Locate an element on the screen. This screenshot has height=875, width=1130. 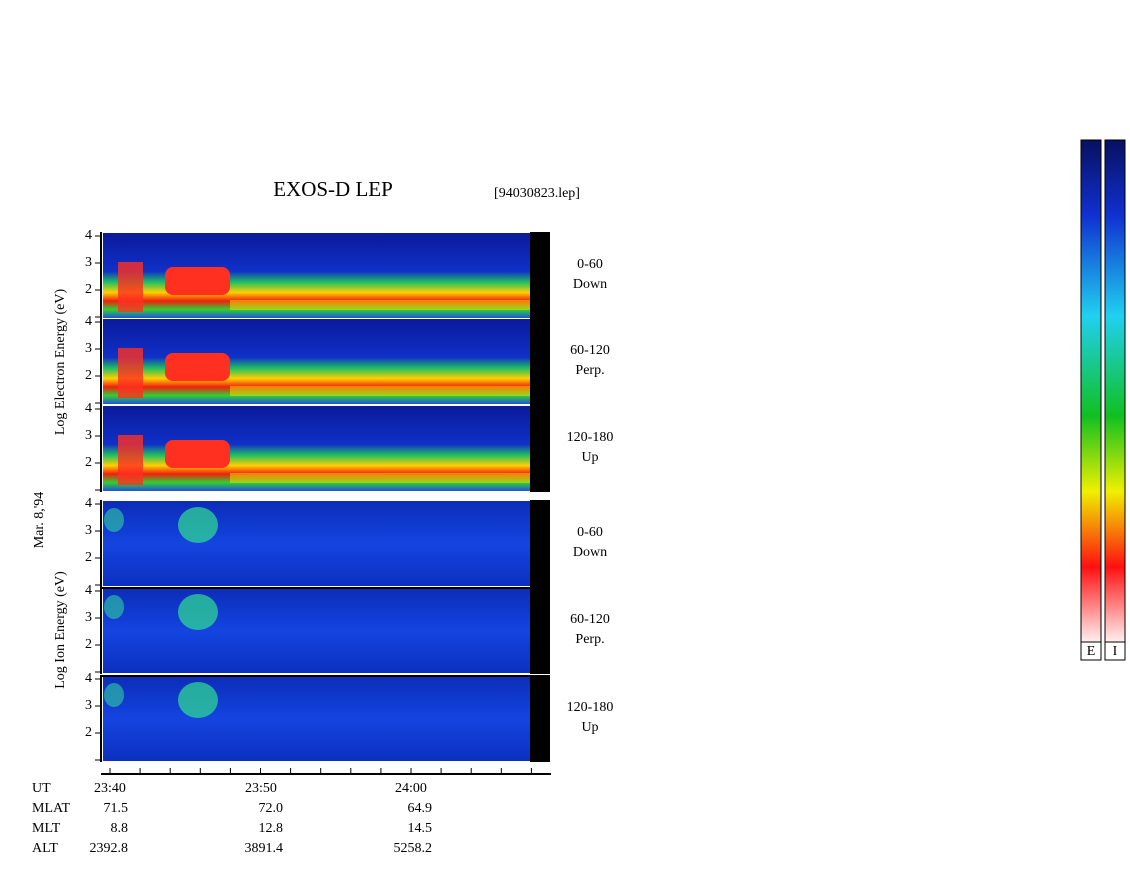
colorbar-label: E is located at coordinates (1091, 651).